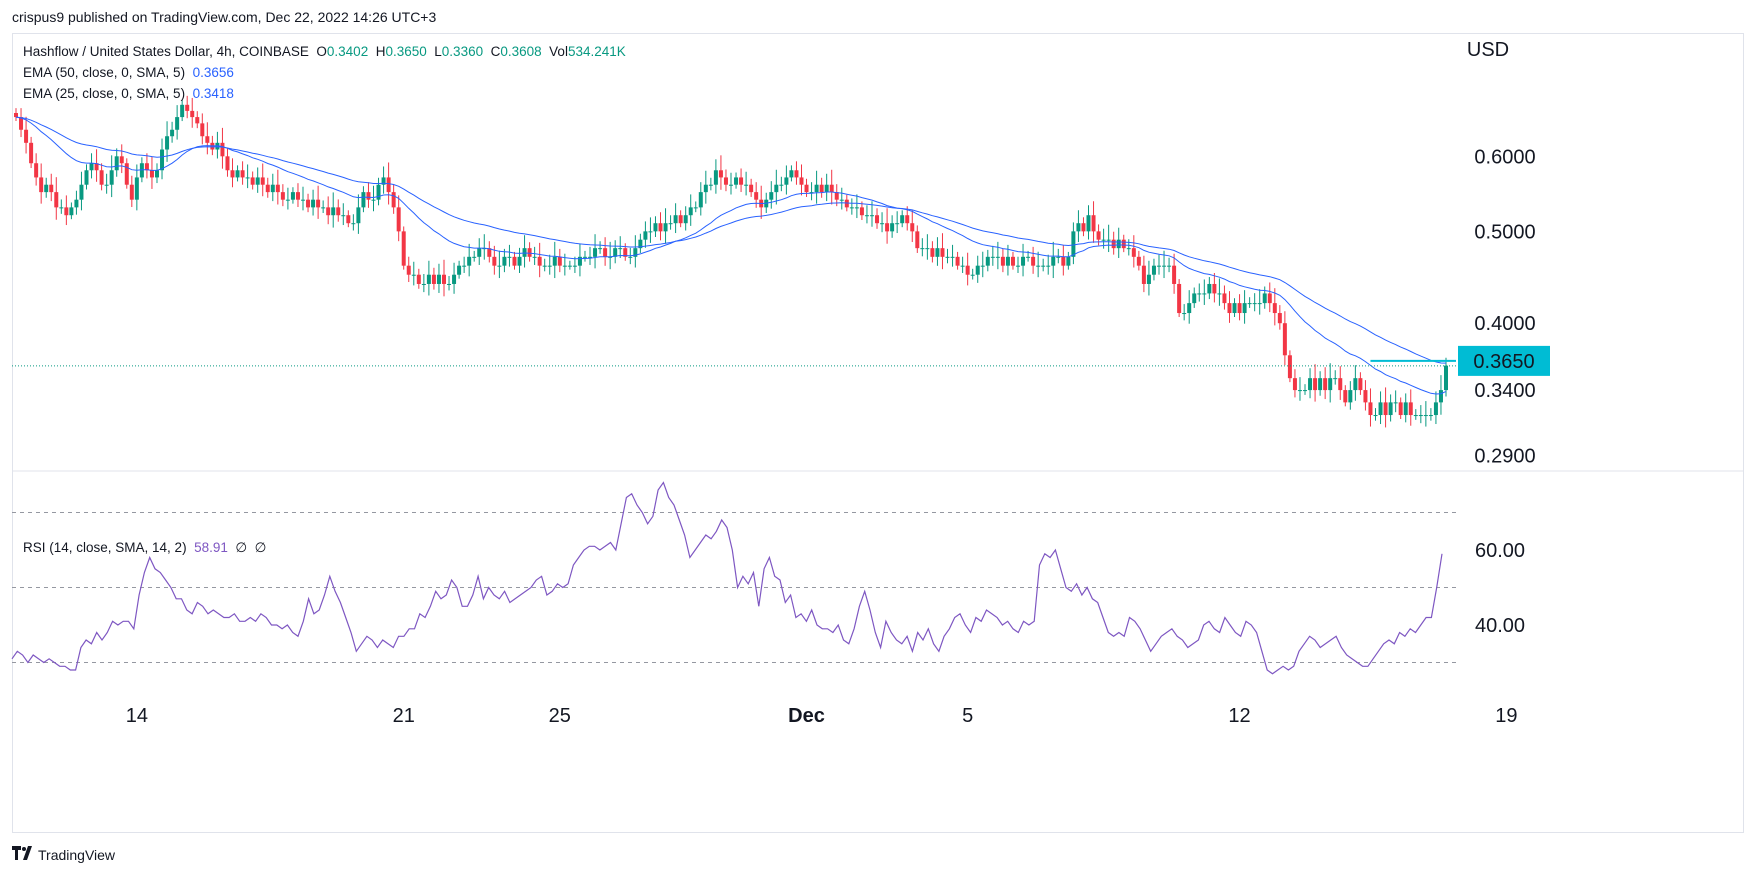 Image resolution: width=1756 pixels, height=876 pixels. I want to click on time-tick-label: 19, so click(1506, 716).